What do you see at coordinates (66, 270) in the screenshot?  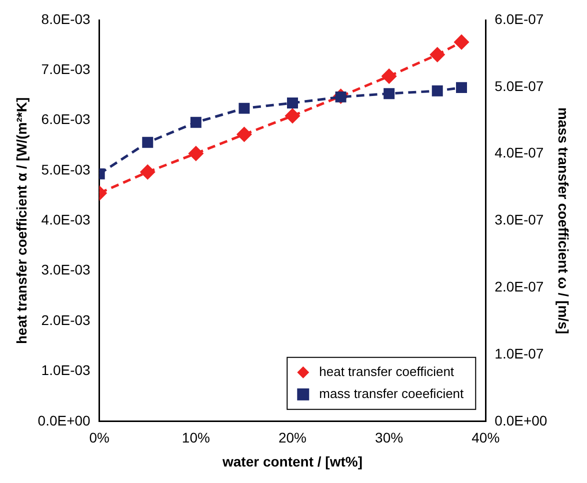 I see `y-tick-label: 3.0E-03` at bounding box center [66, 270].